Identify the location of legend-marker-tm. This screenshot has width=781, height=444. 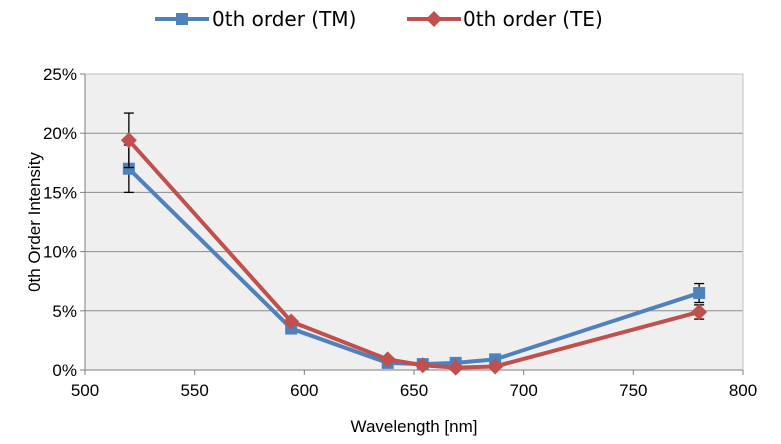
(182, 19).